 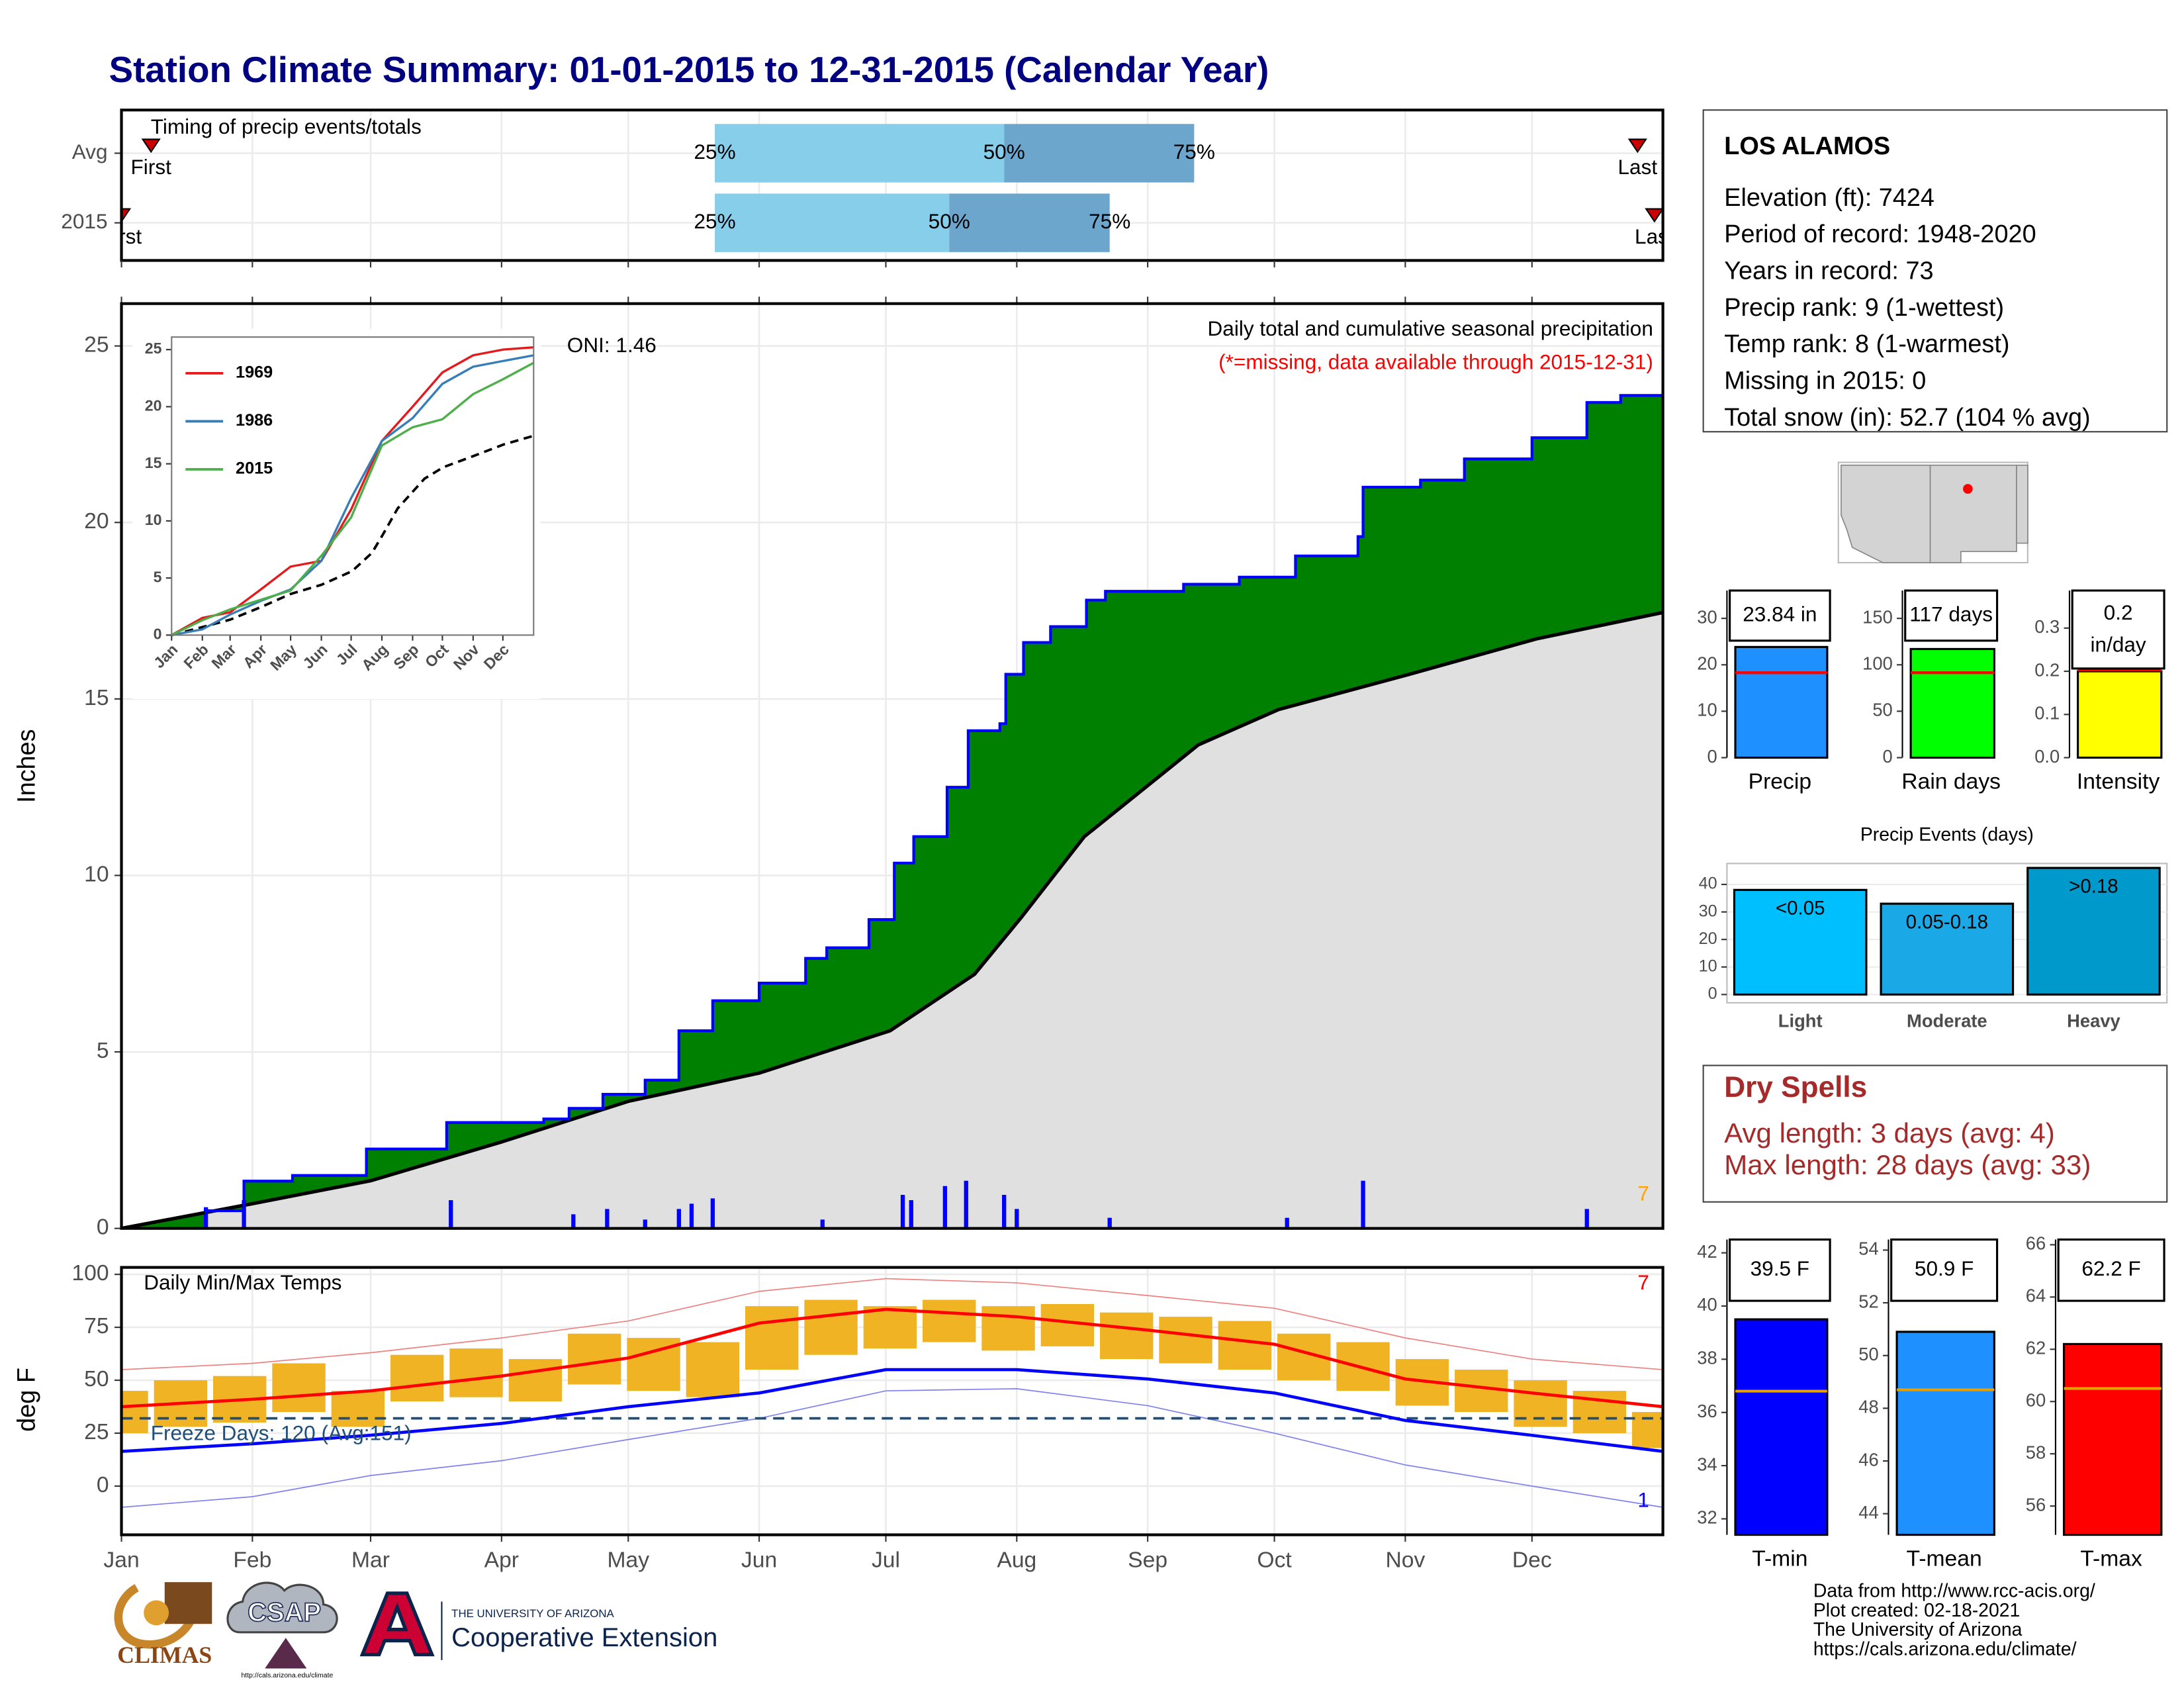 What do you see at coordinates (2047, 626) in the screenshot?
I see `y-tick-label: 0.3` at bounding box center [2047, 626].